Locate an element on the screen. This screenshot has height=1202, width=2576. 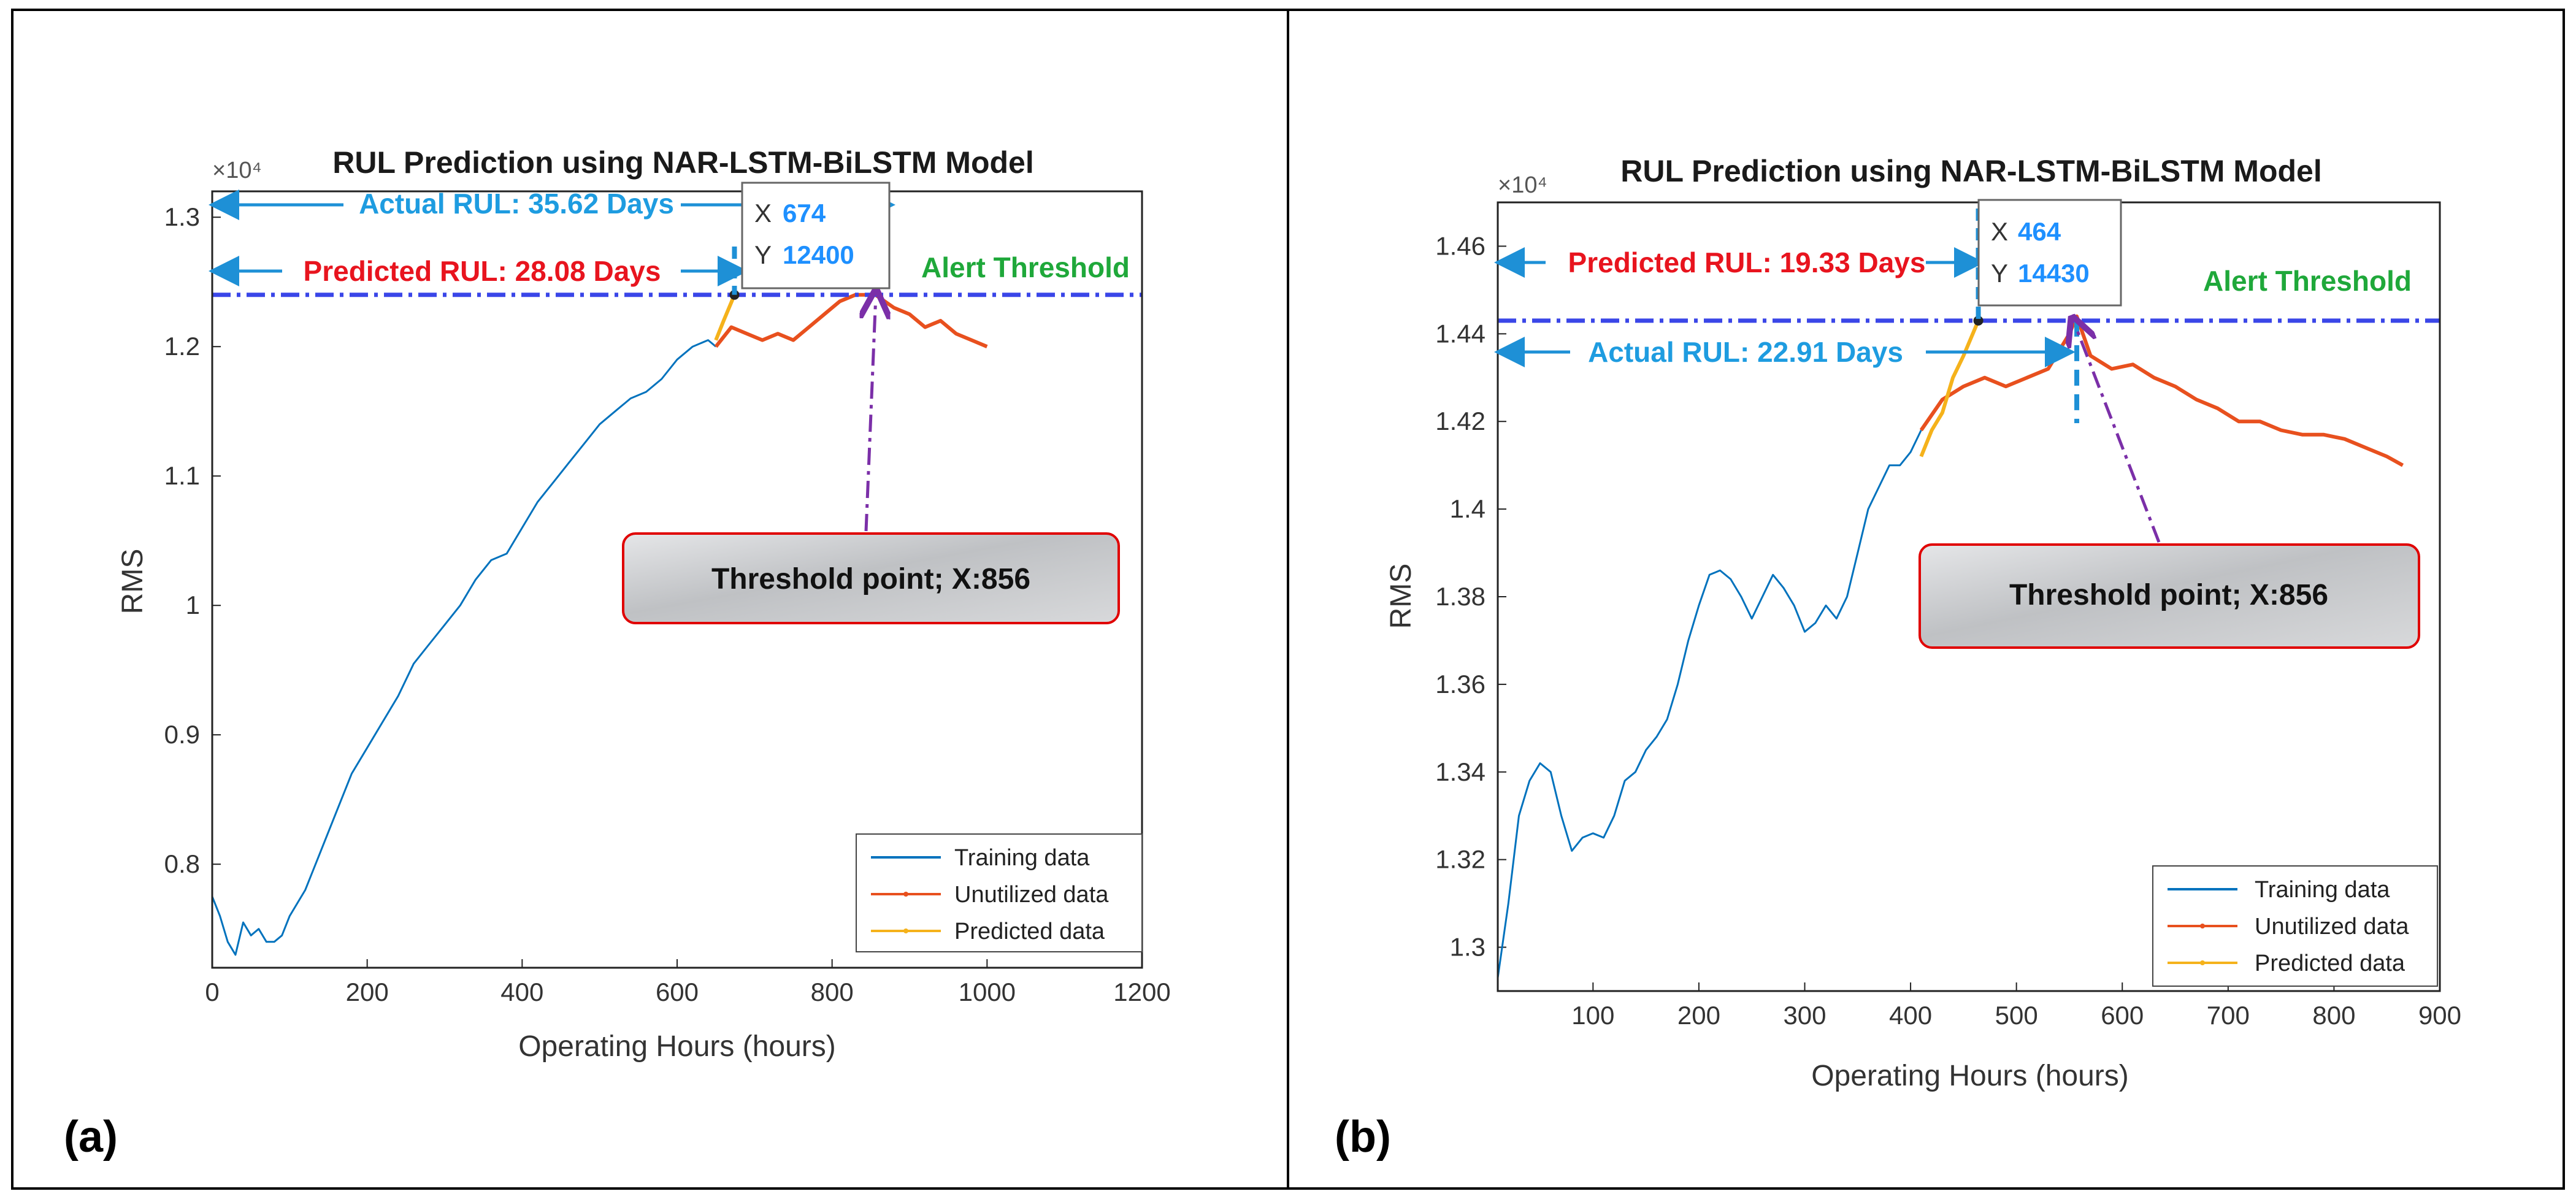
panel-b-threshold-box-label: Threshold point; X:856 is located at coordinates (2168, 595).